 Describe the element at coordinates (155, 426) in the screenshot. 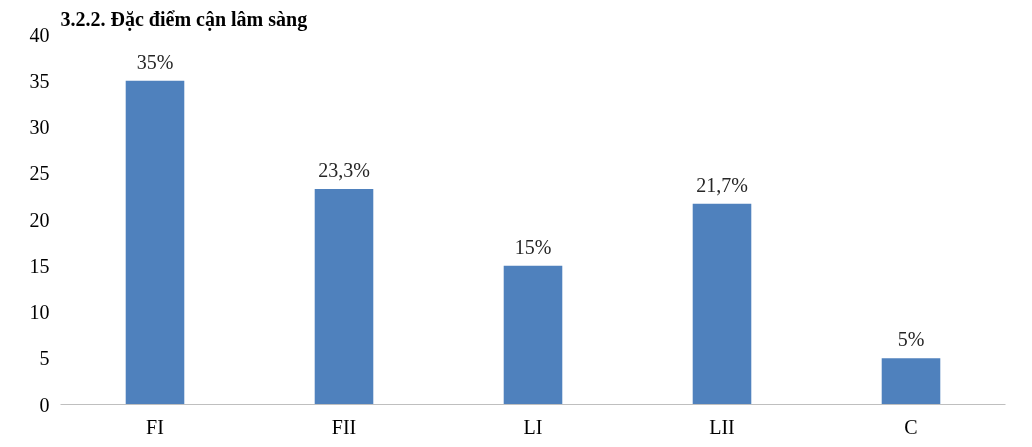

I see `x-tick-label: FI` at that location.